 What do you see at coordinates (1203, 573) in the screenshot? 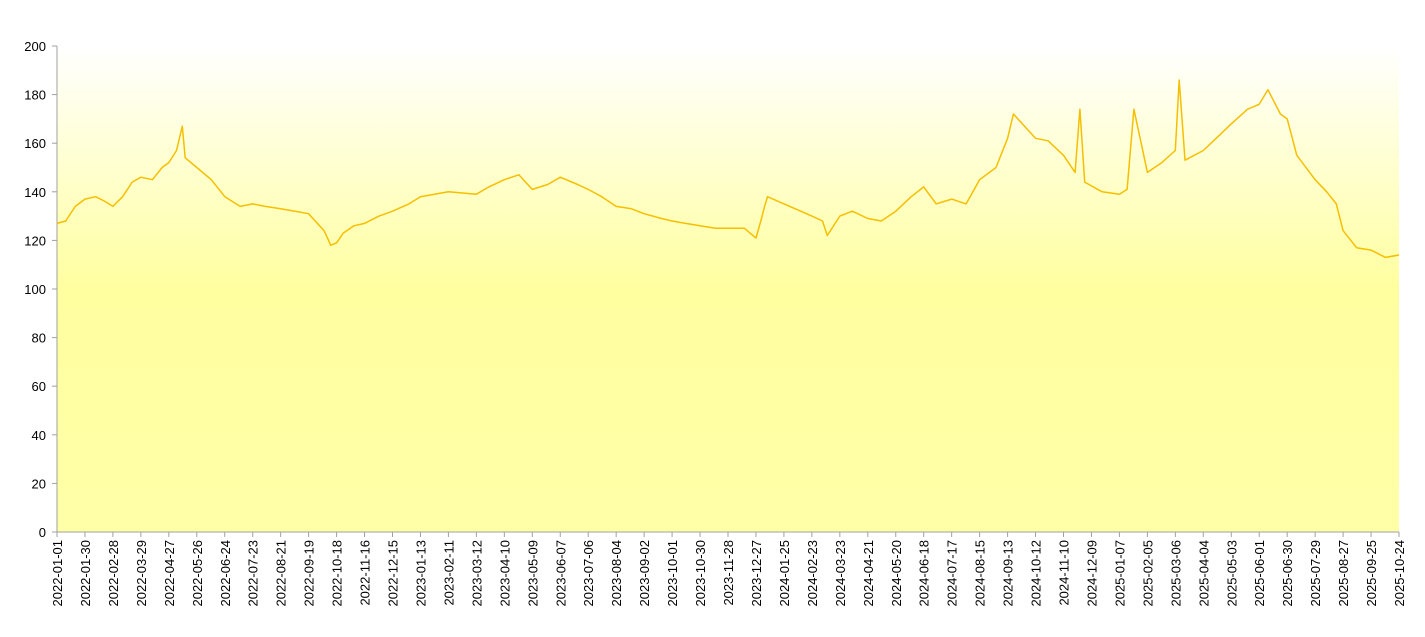
I see `x-tick-label: 2025-04-04` at bounding box center [1203, 573].